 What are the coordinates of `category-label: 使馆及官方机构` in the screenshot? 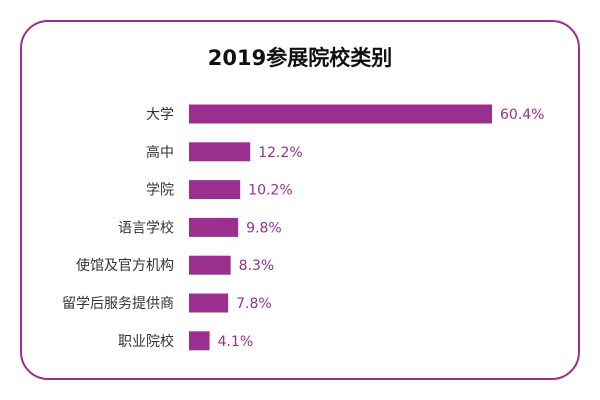 It's located at (125, 265).